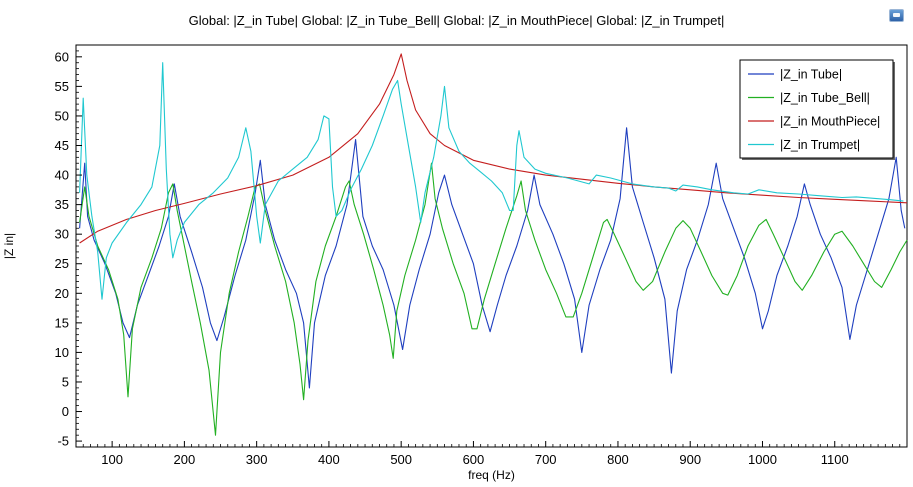  Describe the element at coordinates (9, 246) in the screenshot. I see `y-axis-label: |Z in|` at that location.